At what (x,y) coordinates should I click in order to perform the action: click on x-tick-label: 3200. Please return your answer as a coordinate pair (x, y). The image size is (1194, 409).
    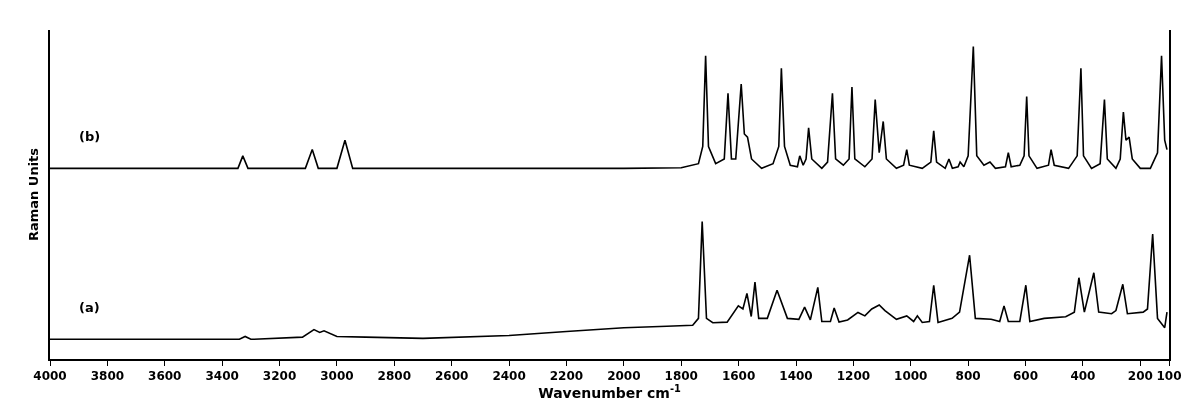
    Looking at the image, I should click on (279, 376).